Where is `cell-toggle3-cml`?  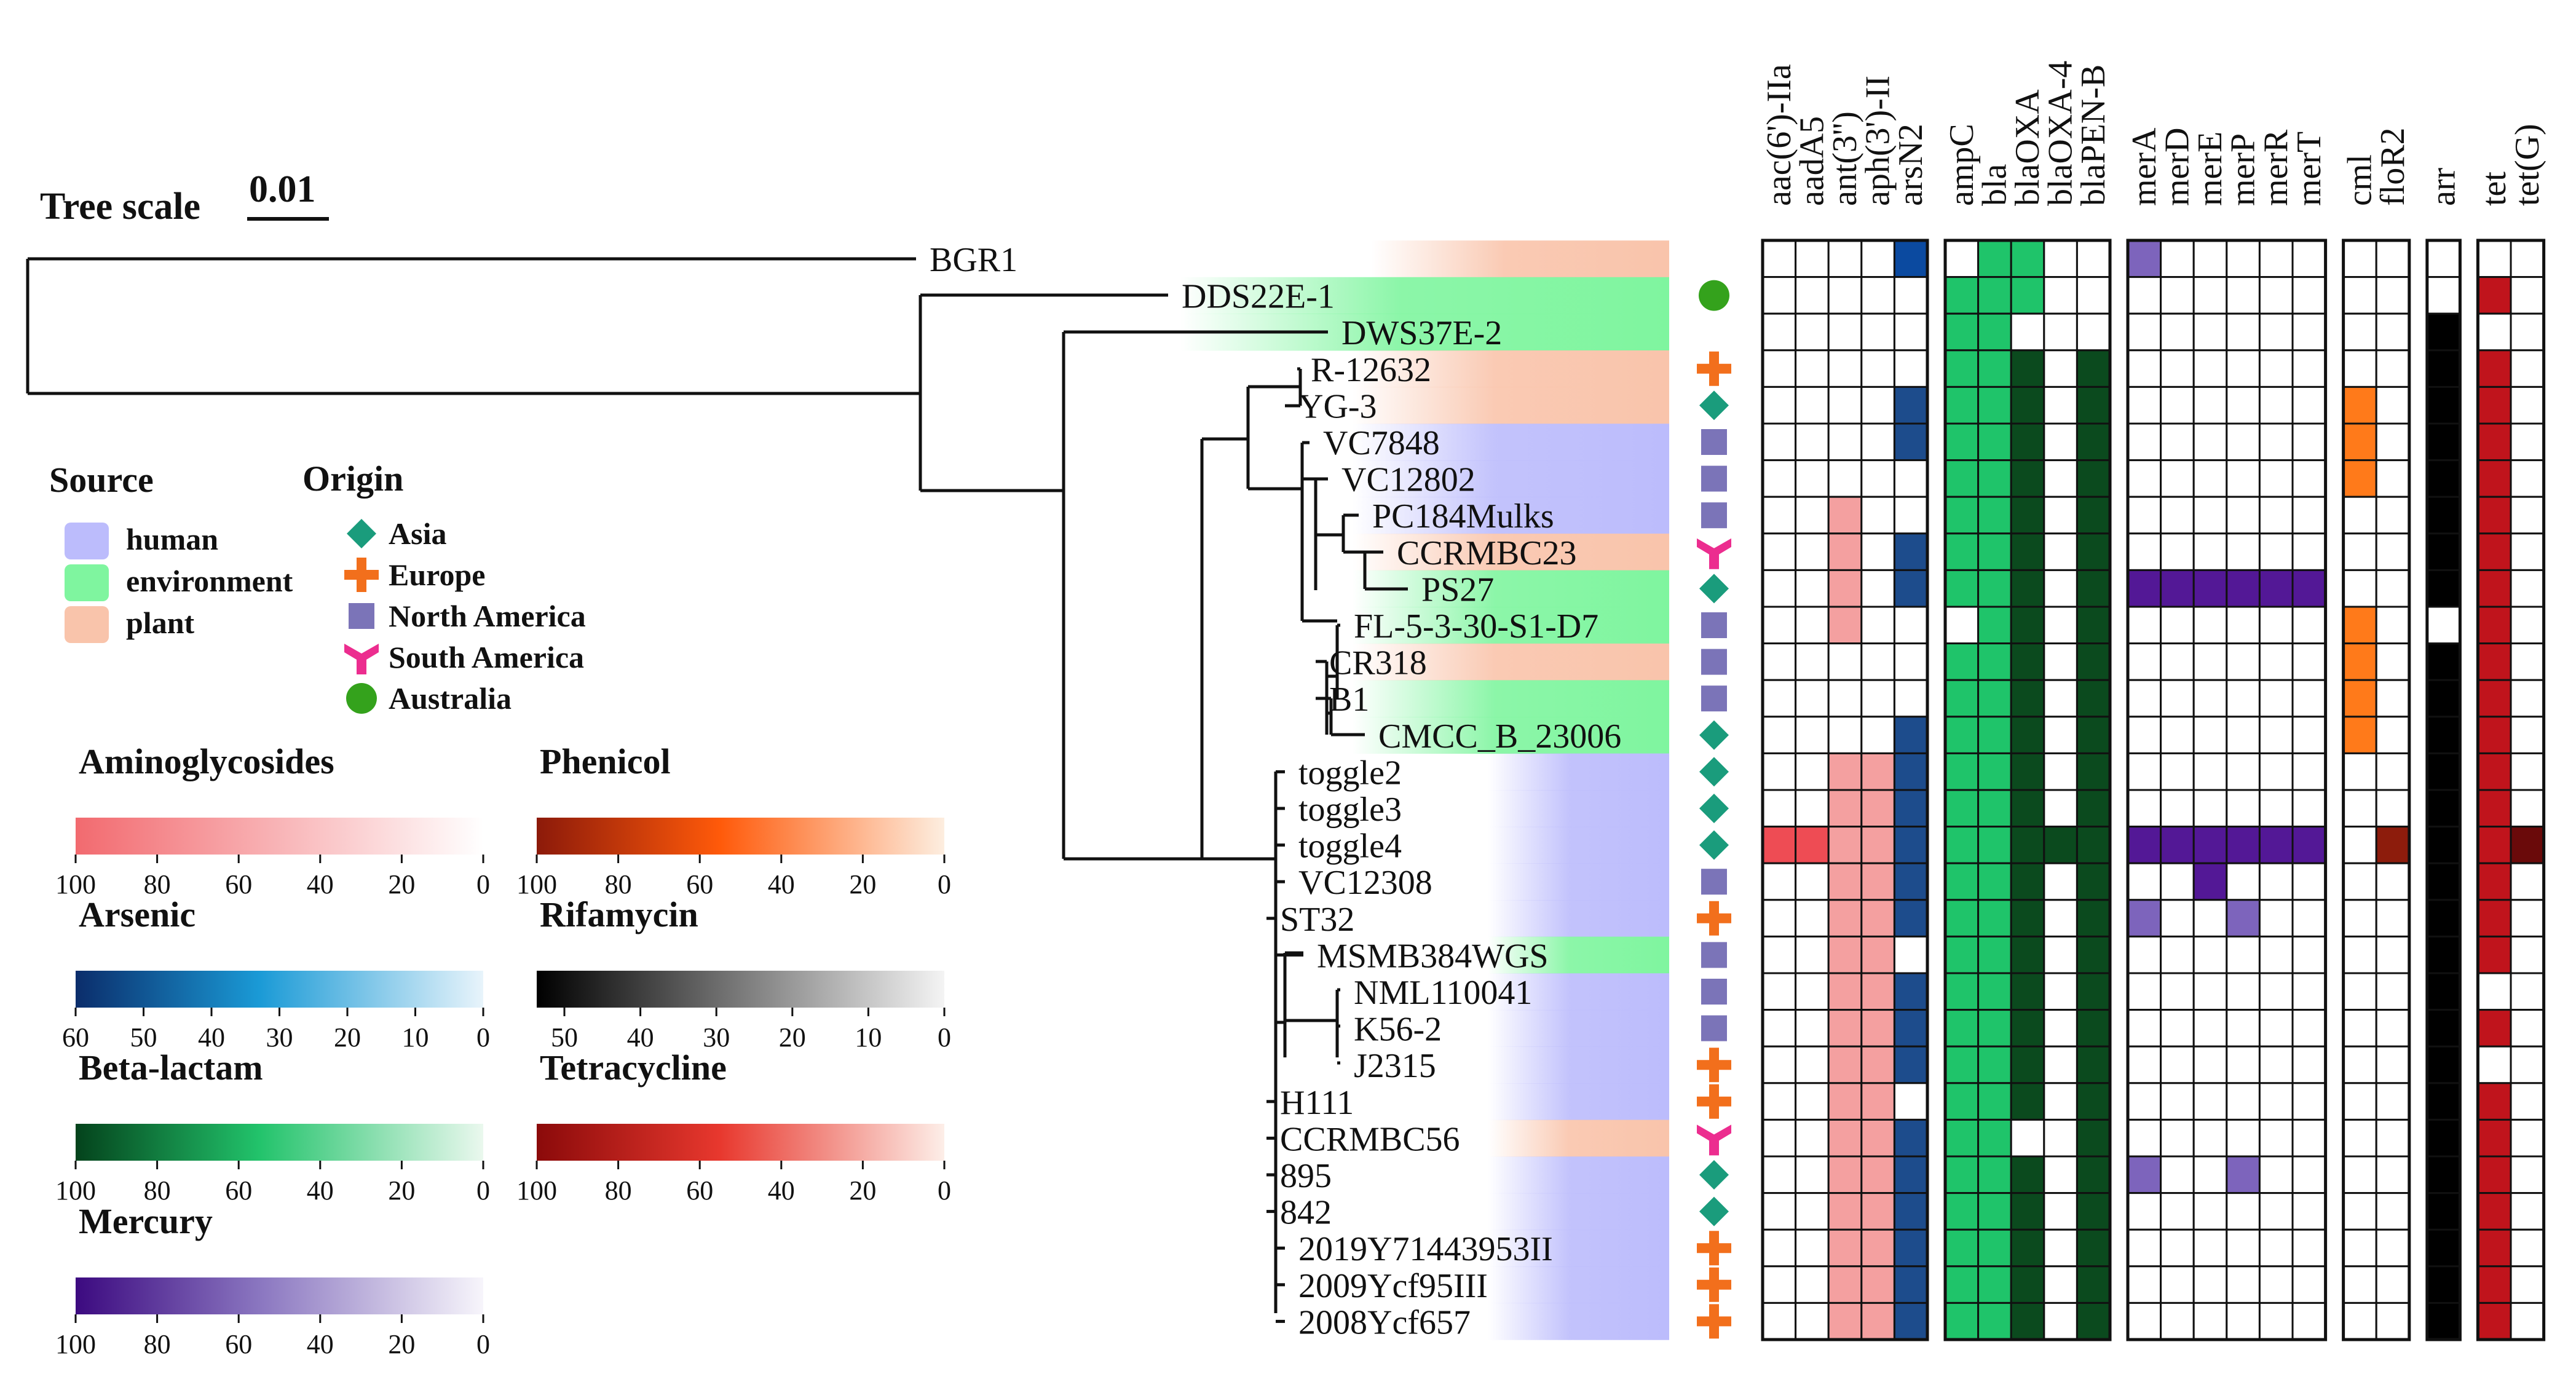 cell-toggle3-cml is located at coordinates (2359, 809).